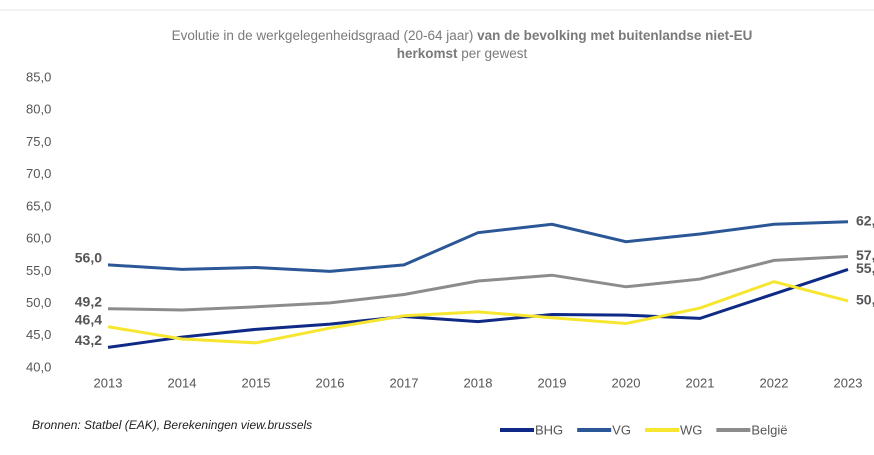  Describe the element at coordinates (88, 319) in the screenshot. I see `data-label: 46,4` at that location.